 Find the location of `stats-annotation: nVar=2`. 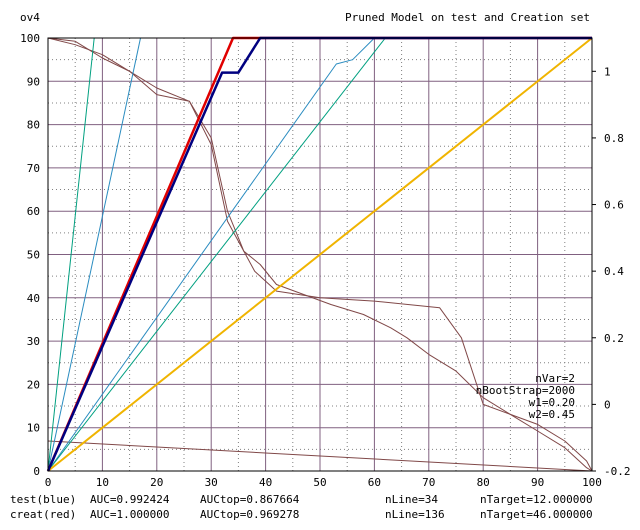

stats-annotation: nVar=2 is located at coordinates (555, 378).